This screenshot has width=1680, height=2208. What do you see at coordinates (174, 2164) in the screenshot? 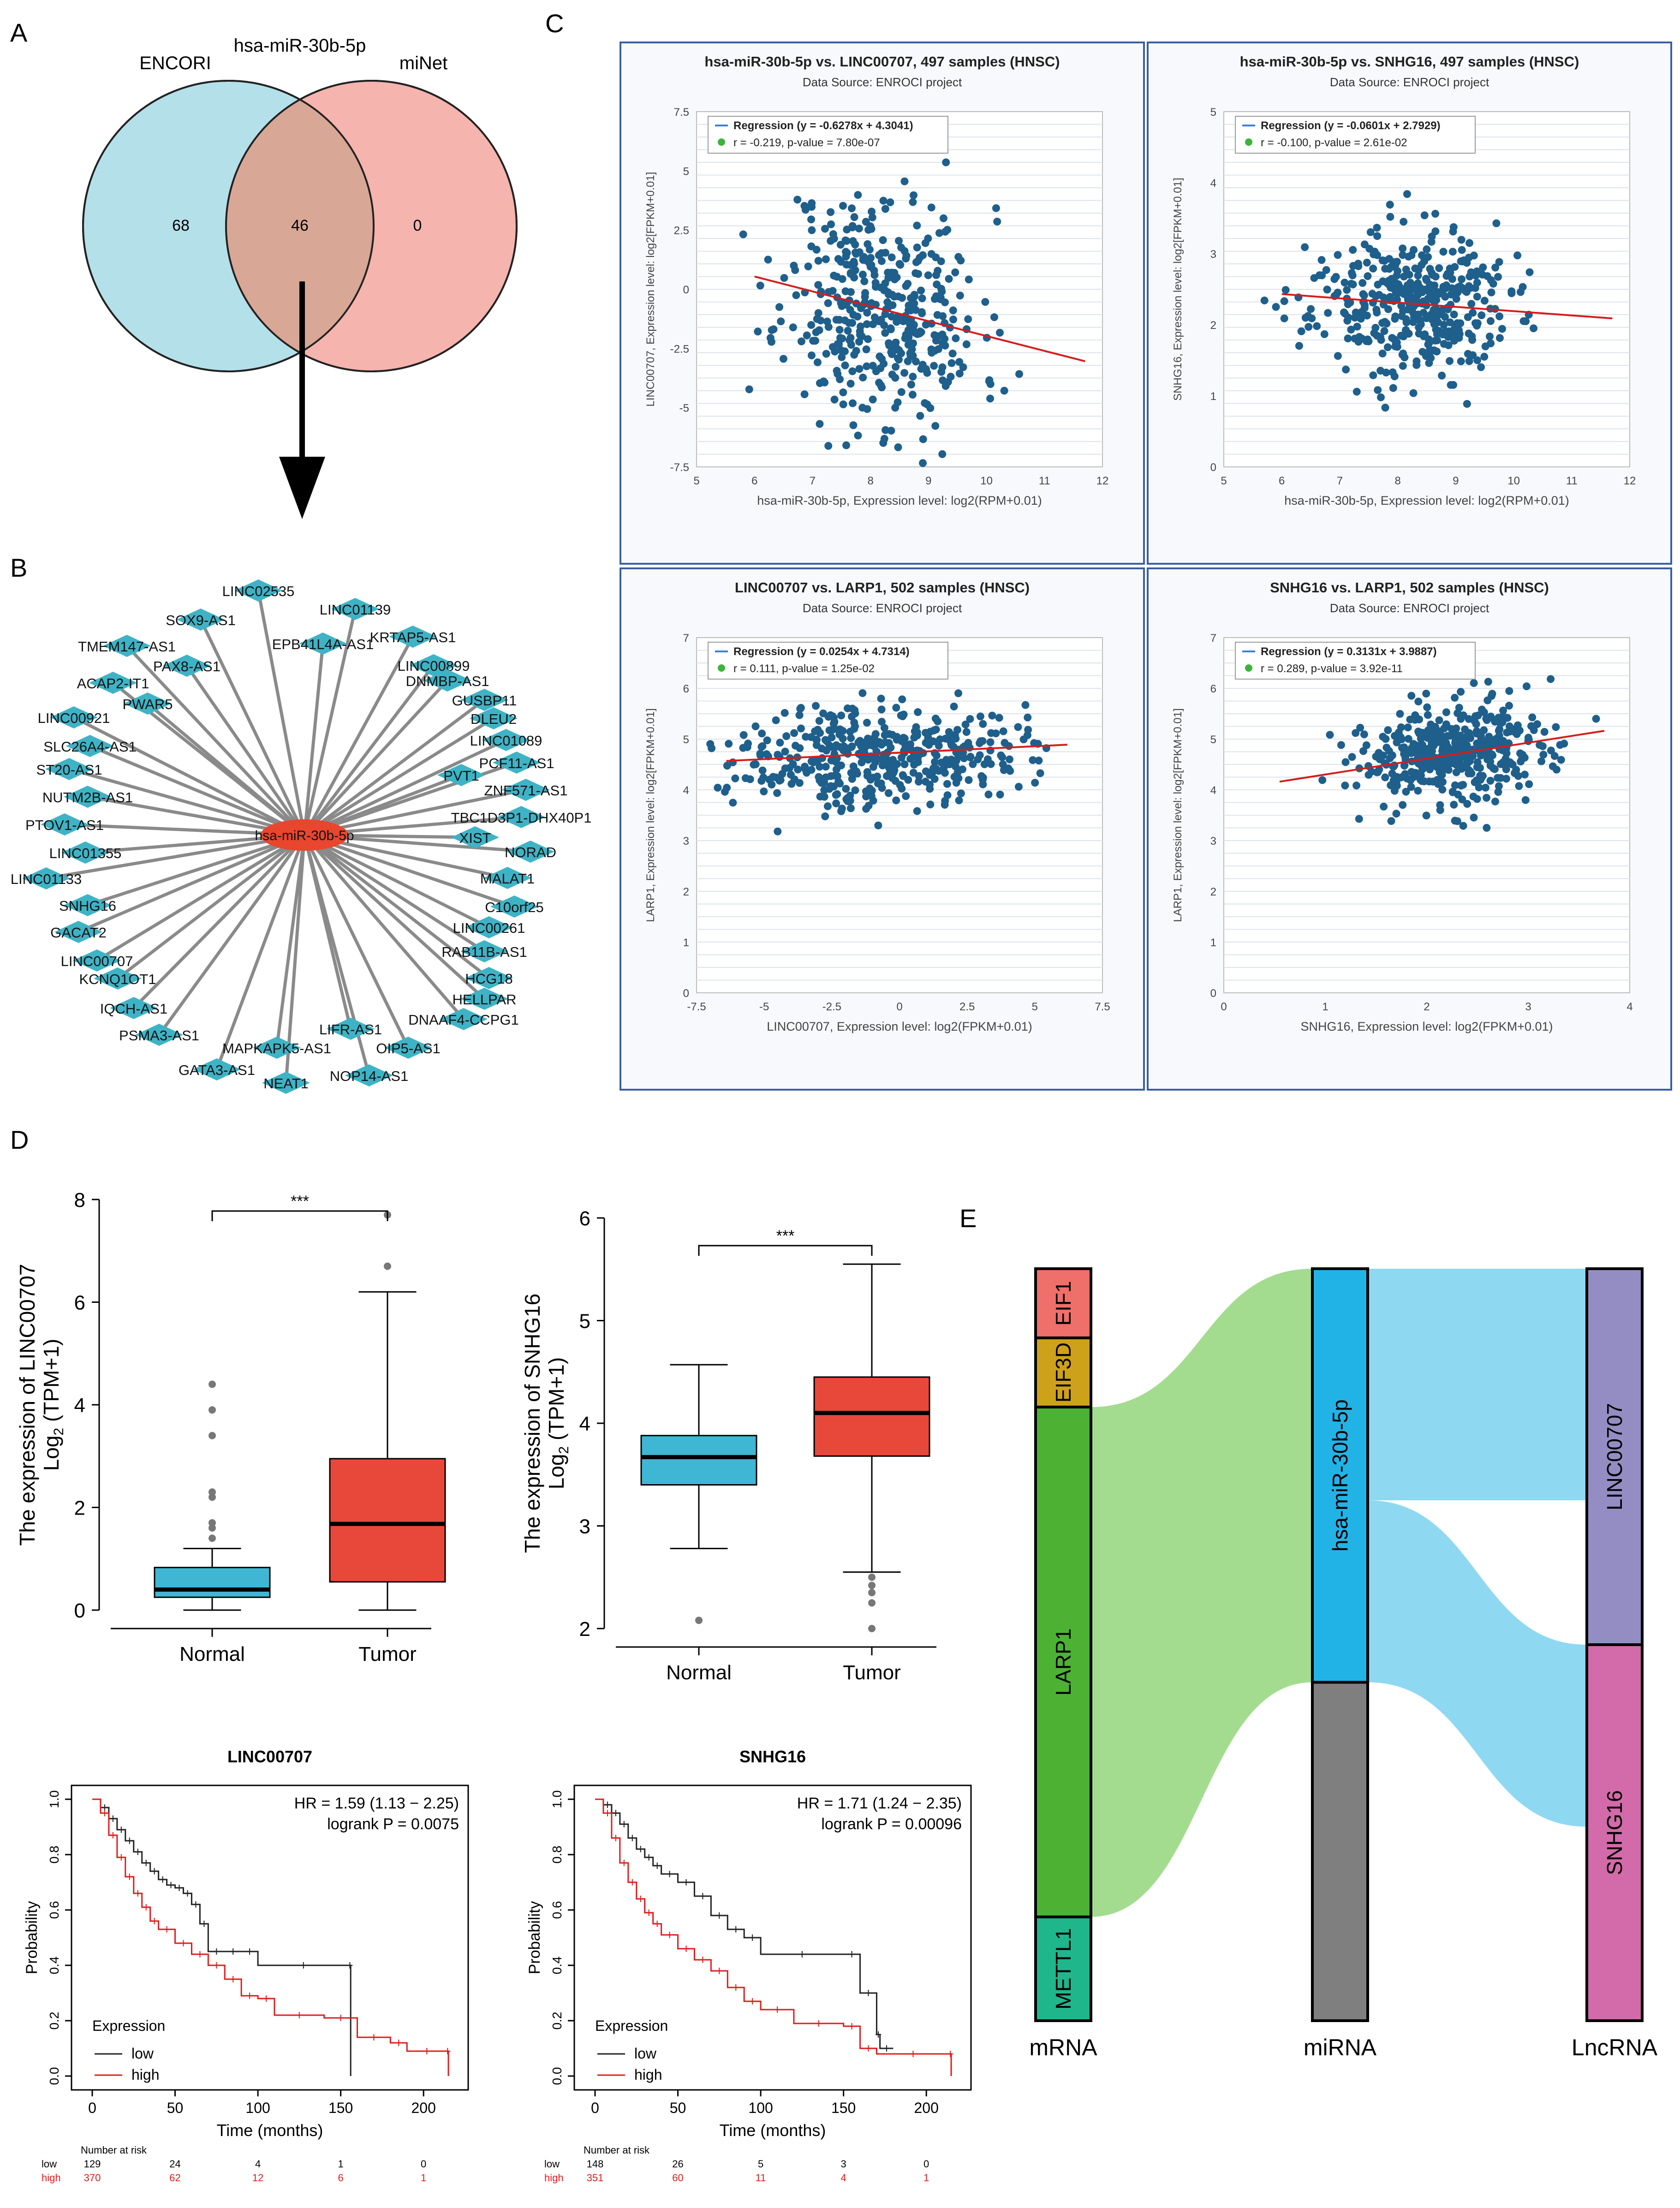
I see `km-risk-low-count: 24` at bounding box center [174, 2164].